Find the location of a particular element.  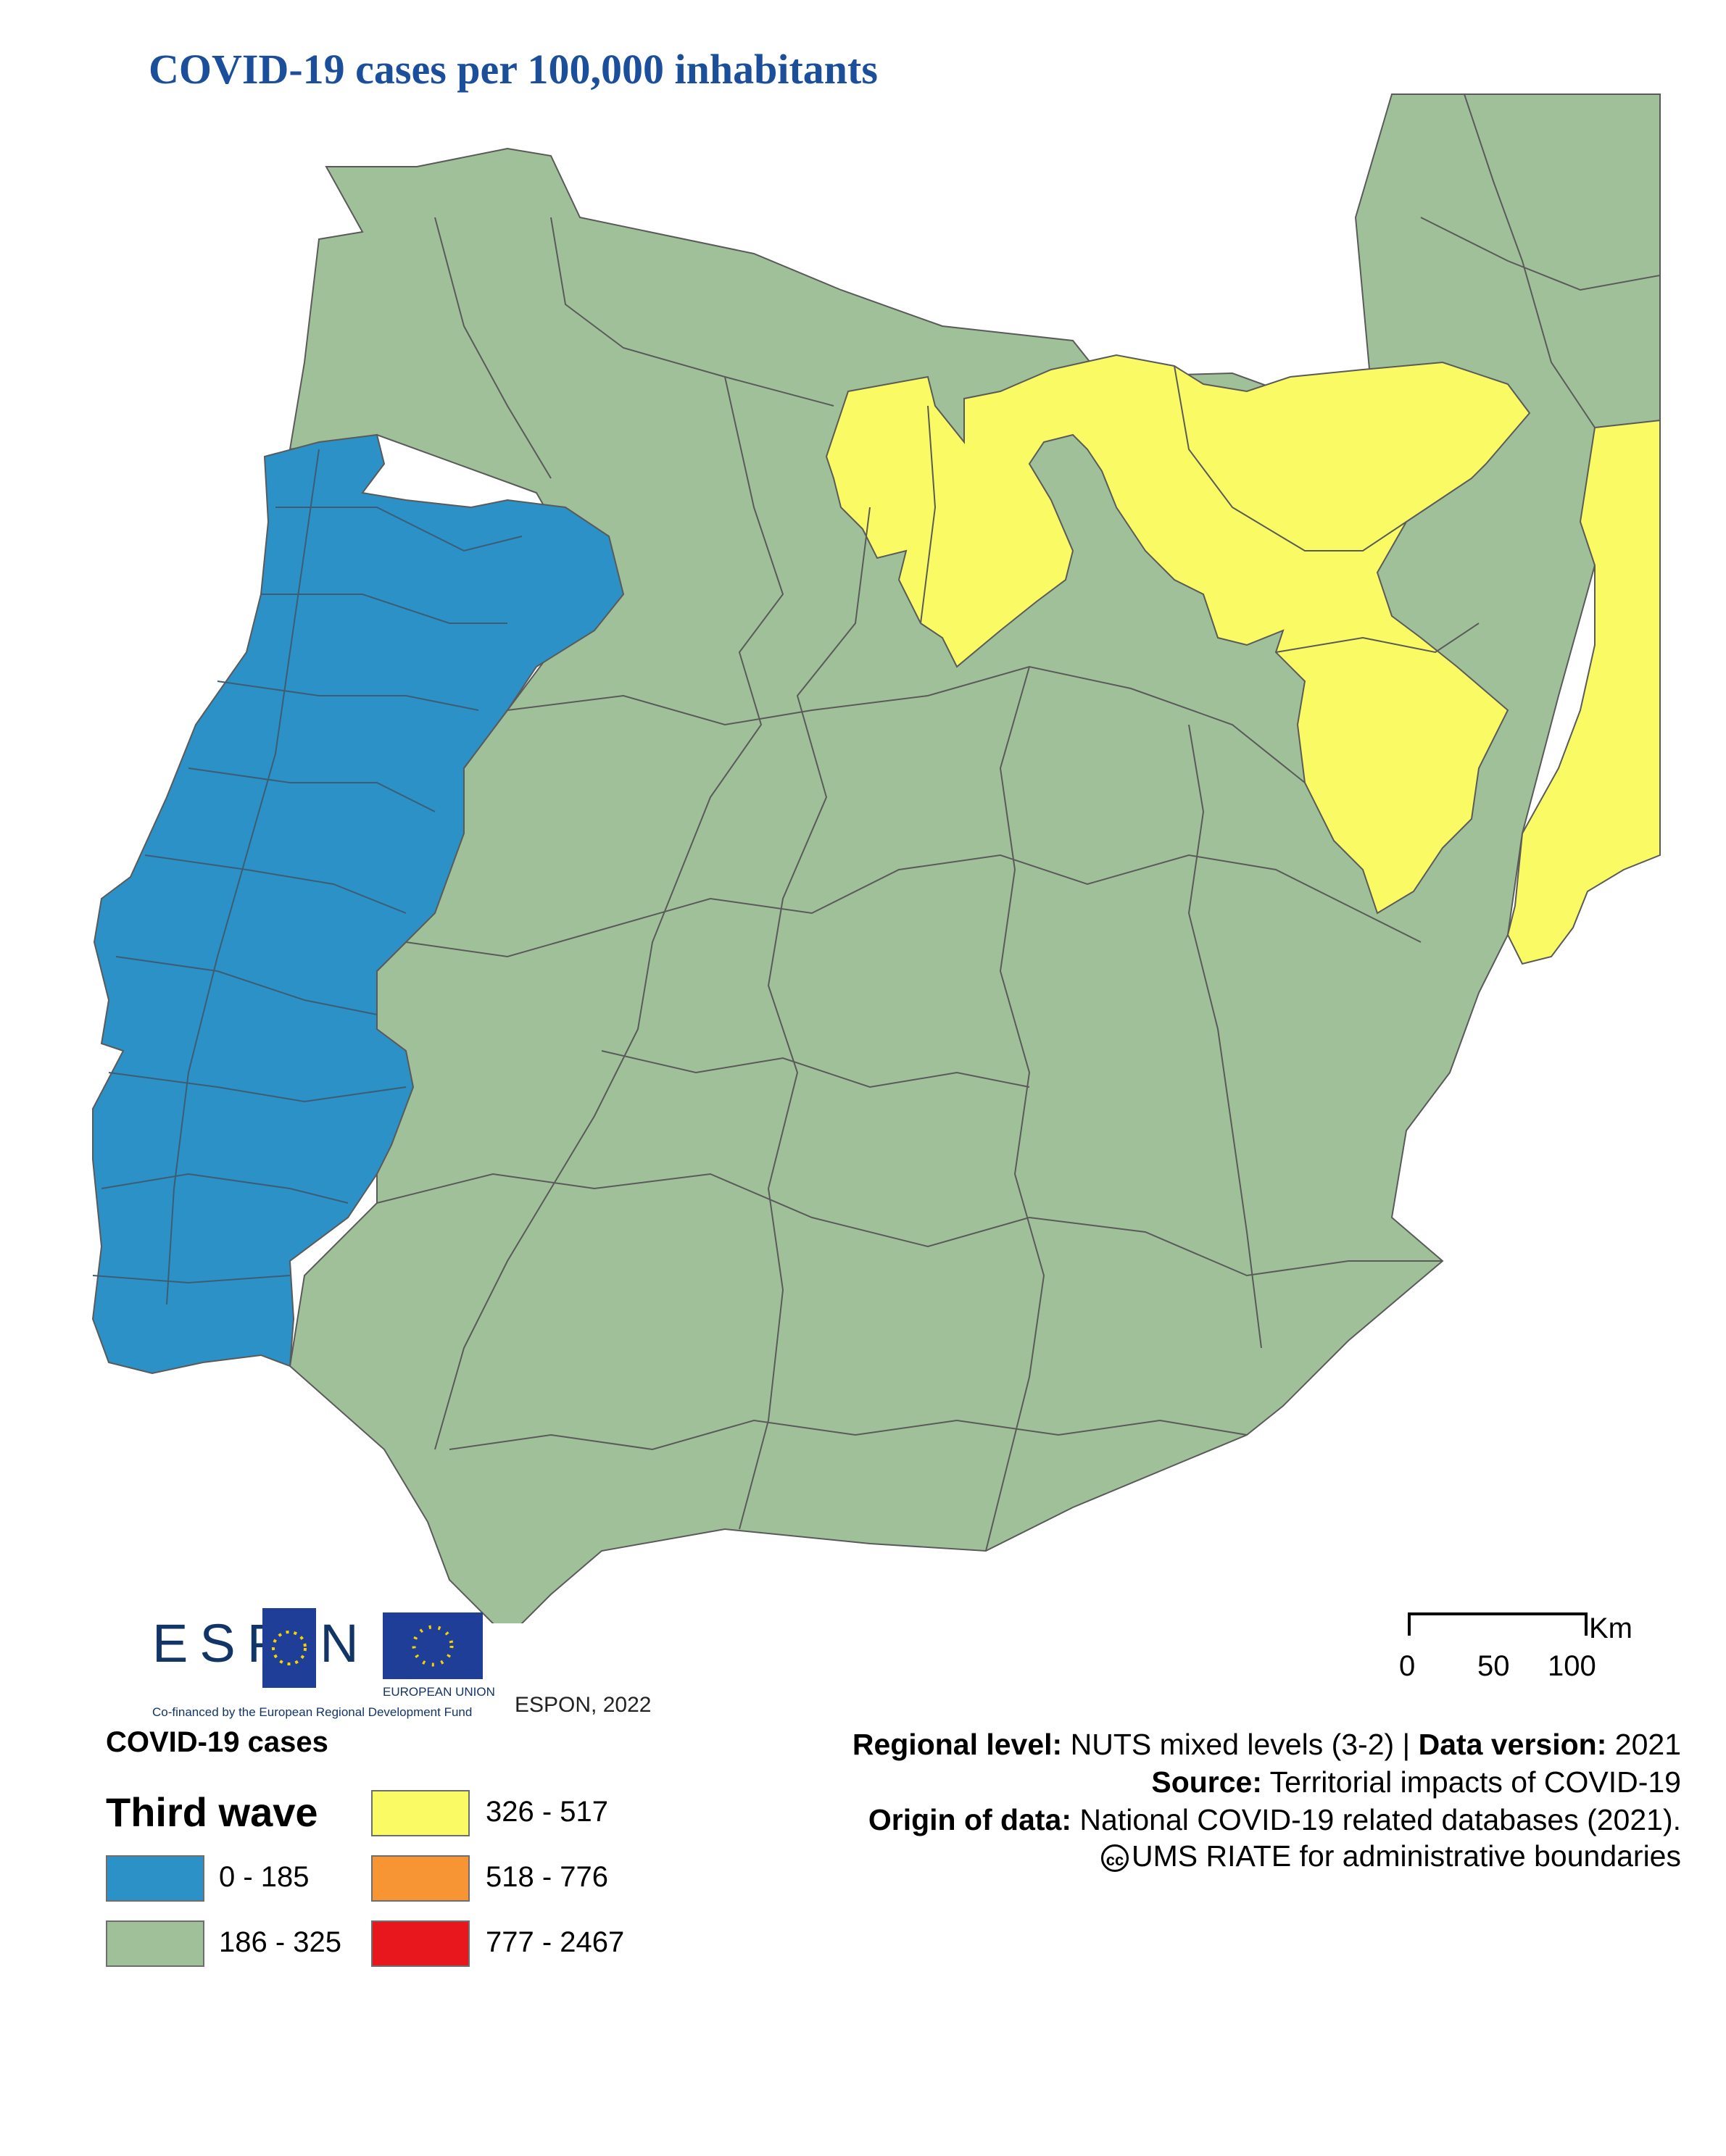

creative-commons-icon: cc is located at coordinates (1114, 1859).